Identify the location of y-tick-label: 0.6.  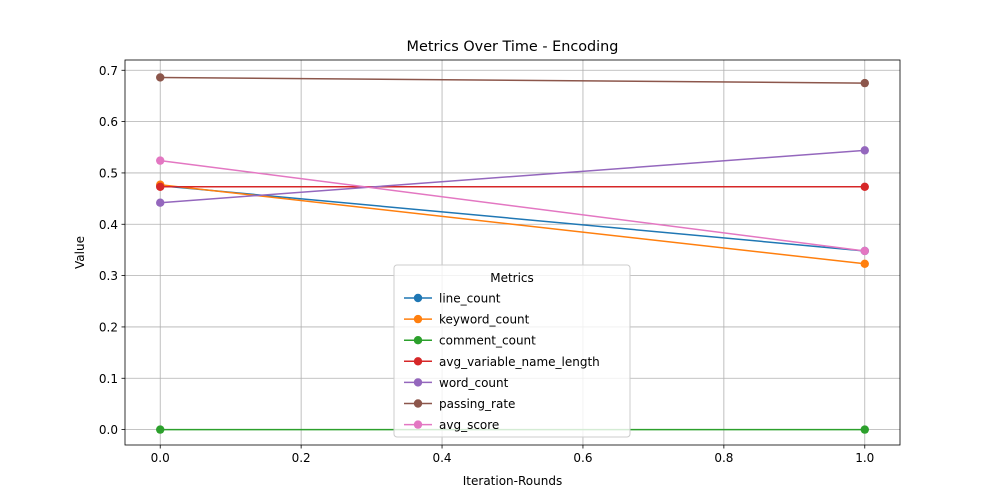
(108, 122).